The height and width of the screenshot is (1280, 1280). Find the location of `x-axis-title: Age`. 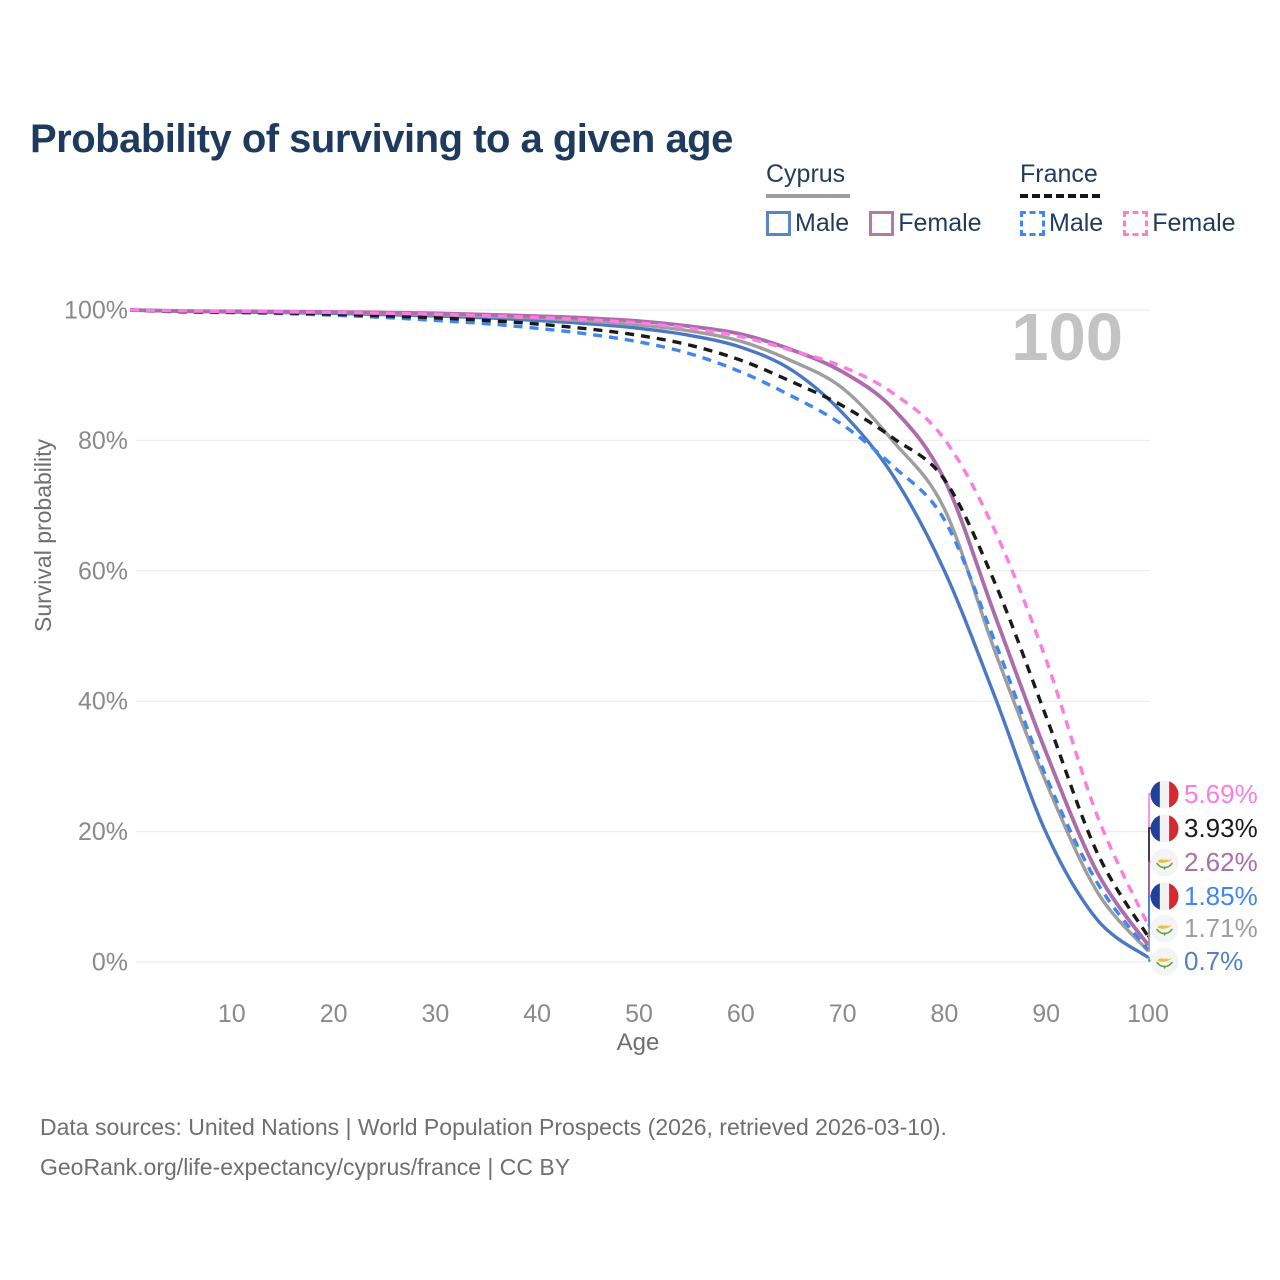

x-axis-title: Age is located at coordinates (638, 1042).